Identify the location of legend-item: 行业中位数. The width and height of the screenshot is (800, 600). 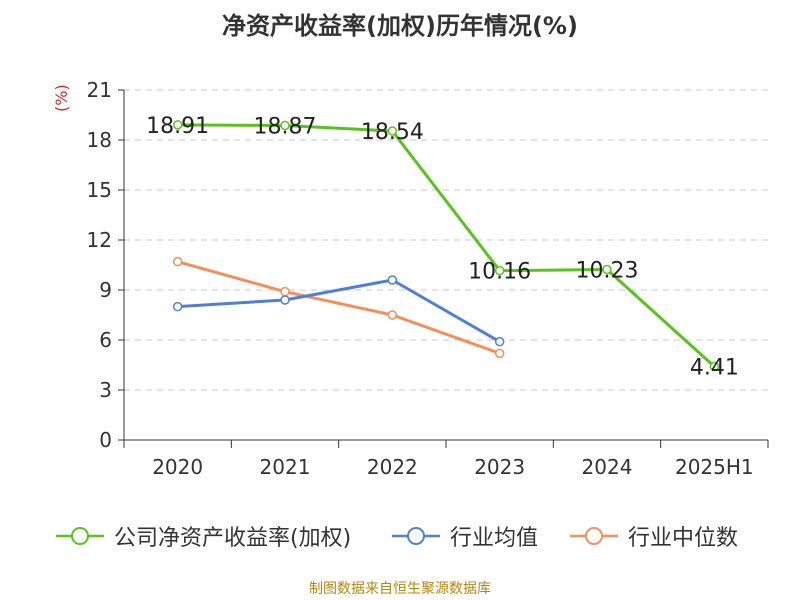
(654, 536).